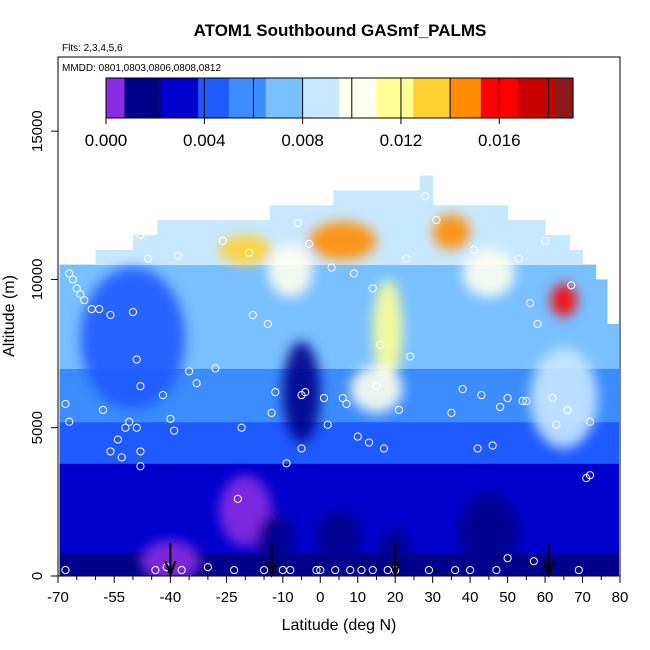 Image resolution: width=650 pixels, height=650 pixels. I want to click on dates-note: MMDD: 0801,0803,0806,0808,0812, so click(141, 68).